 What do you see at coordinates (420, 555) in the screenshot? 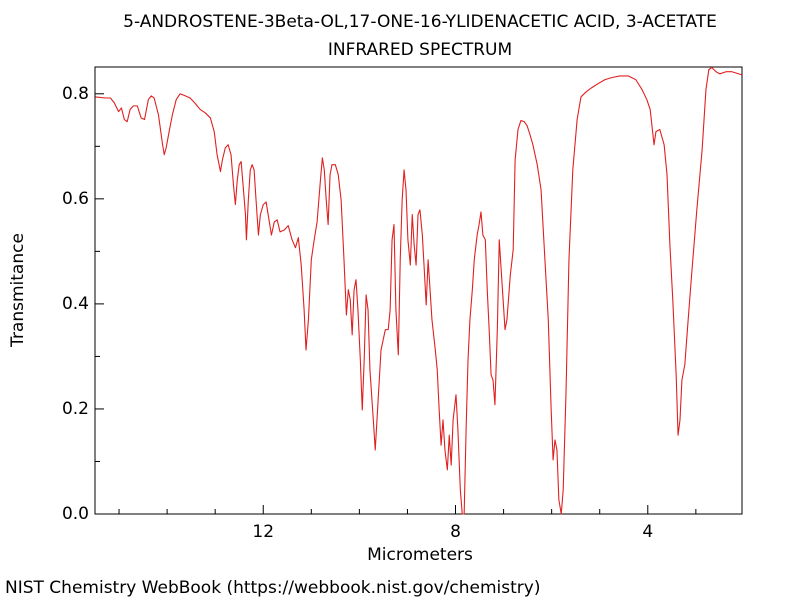
I see `x-axis-label: Micrometers` at bounding box center [420, 555].